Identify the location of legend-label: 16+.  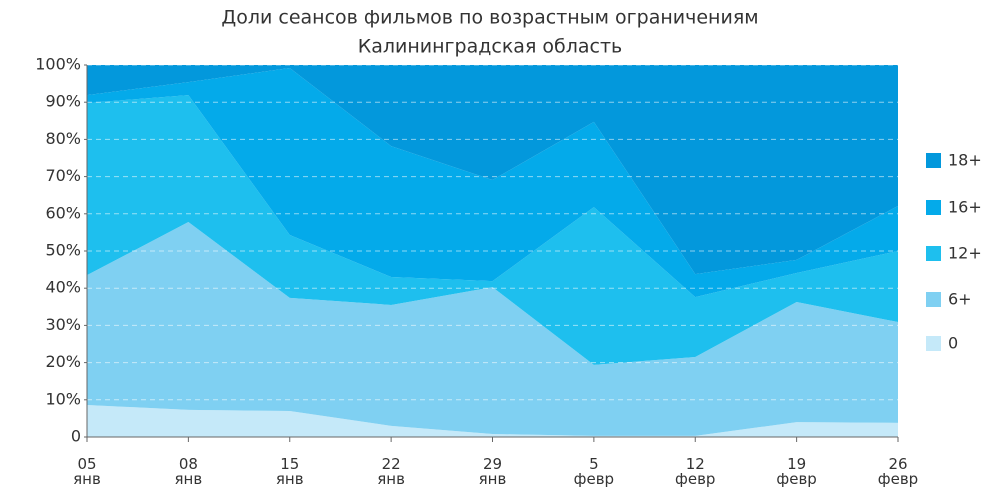
(965, 207).